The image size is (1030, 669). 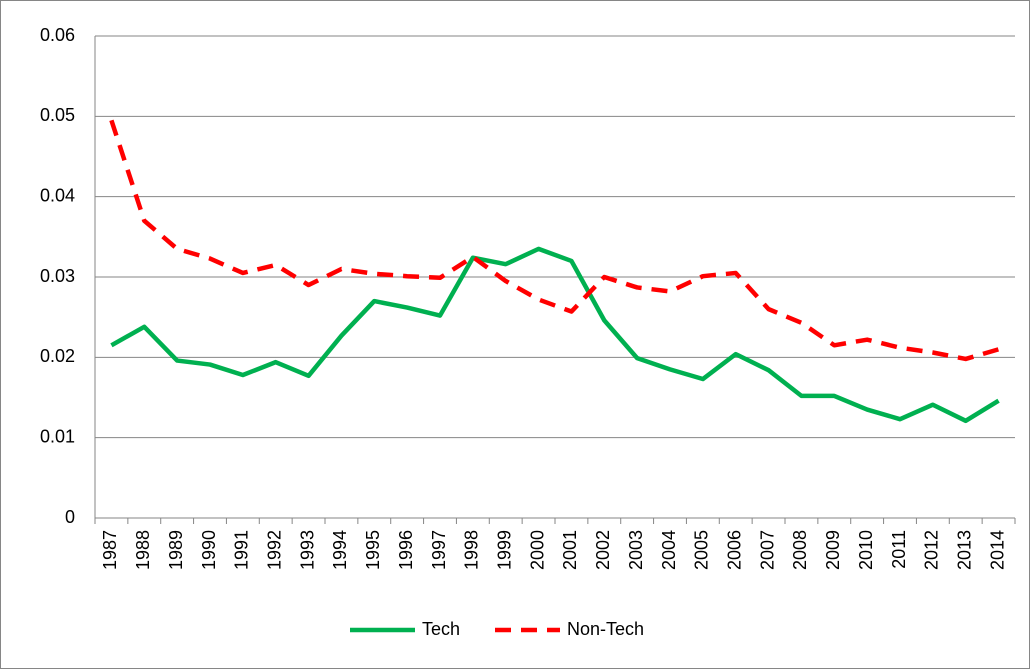 I want to click on x-tick-label: 1993, so click(x=307, y=550).